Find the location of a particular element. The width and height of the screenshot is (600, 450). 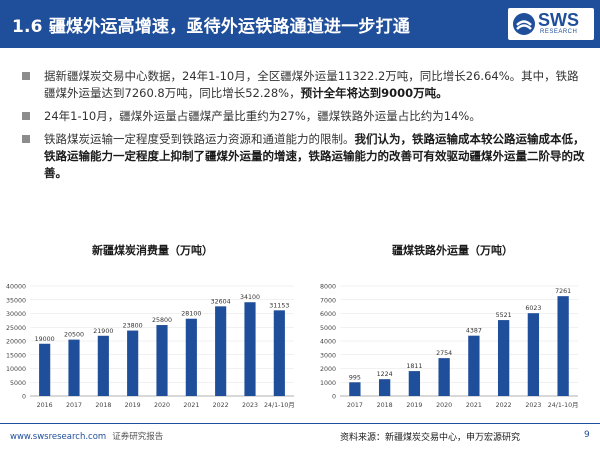

y-tick-label: 4000 is located at coordinates (328, 342).